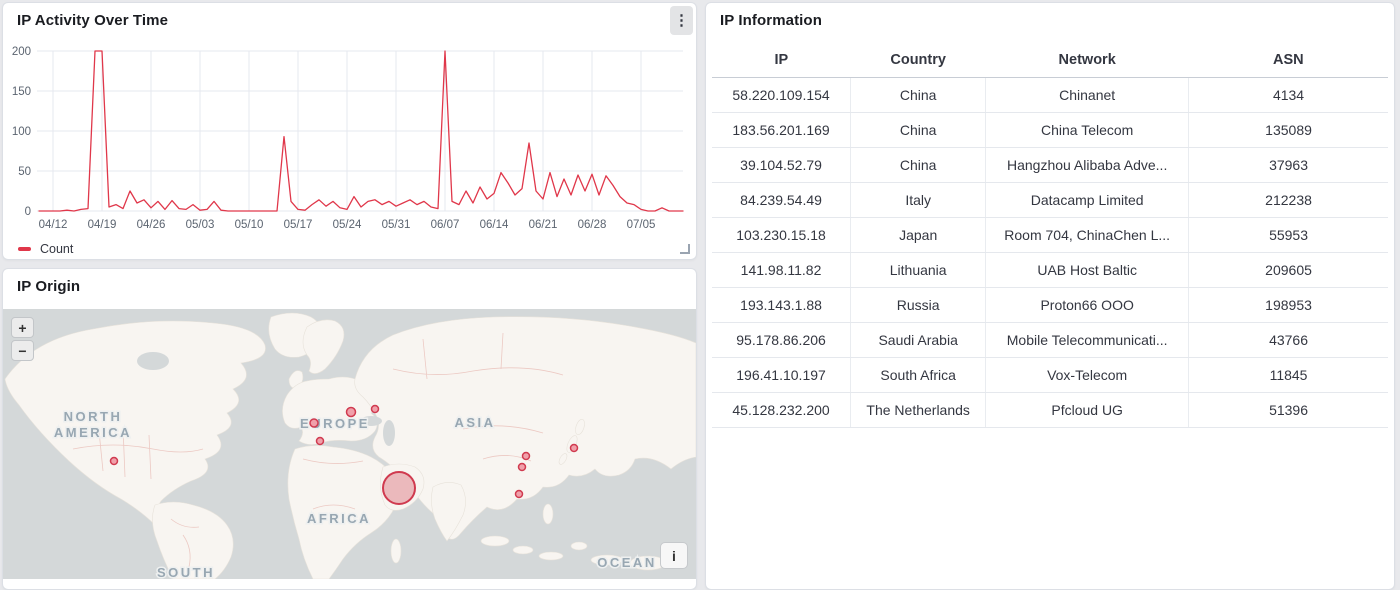  I want to click on svg-text: 50, so click(24, 172).